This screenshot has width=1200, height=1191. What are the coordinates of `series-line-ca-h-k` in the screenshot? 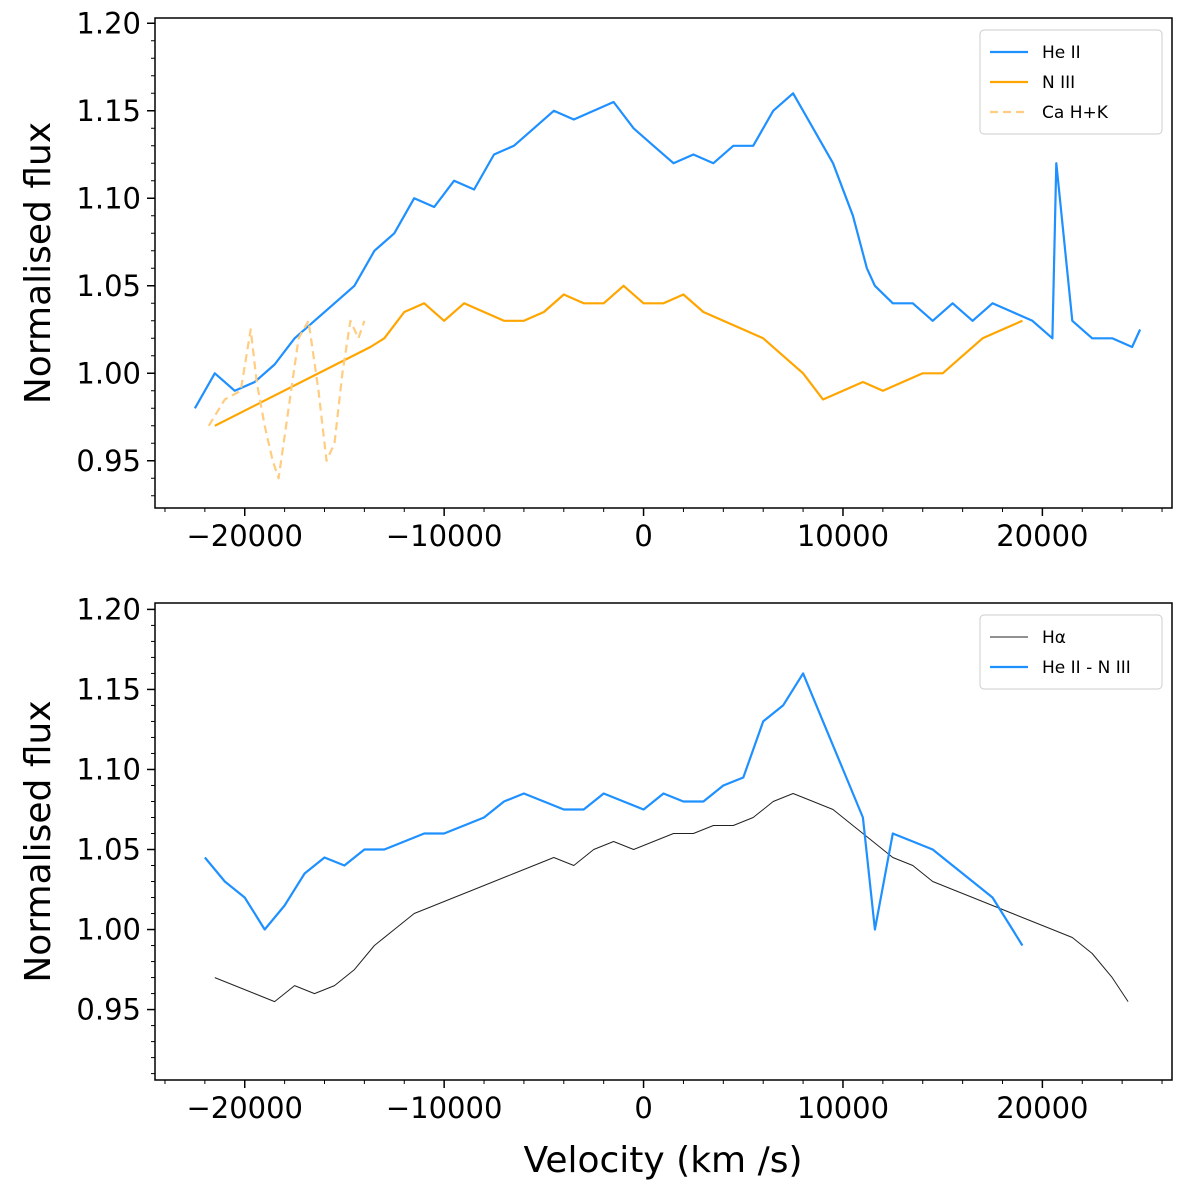 It's located at (286, 399).